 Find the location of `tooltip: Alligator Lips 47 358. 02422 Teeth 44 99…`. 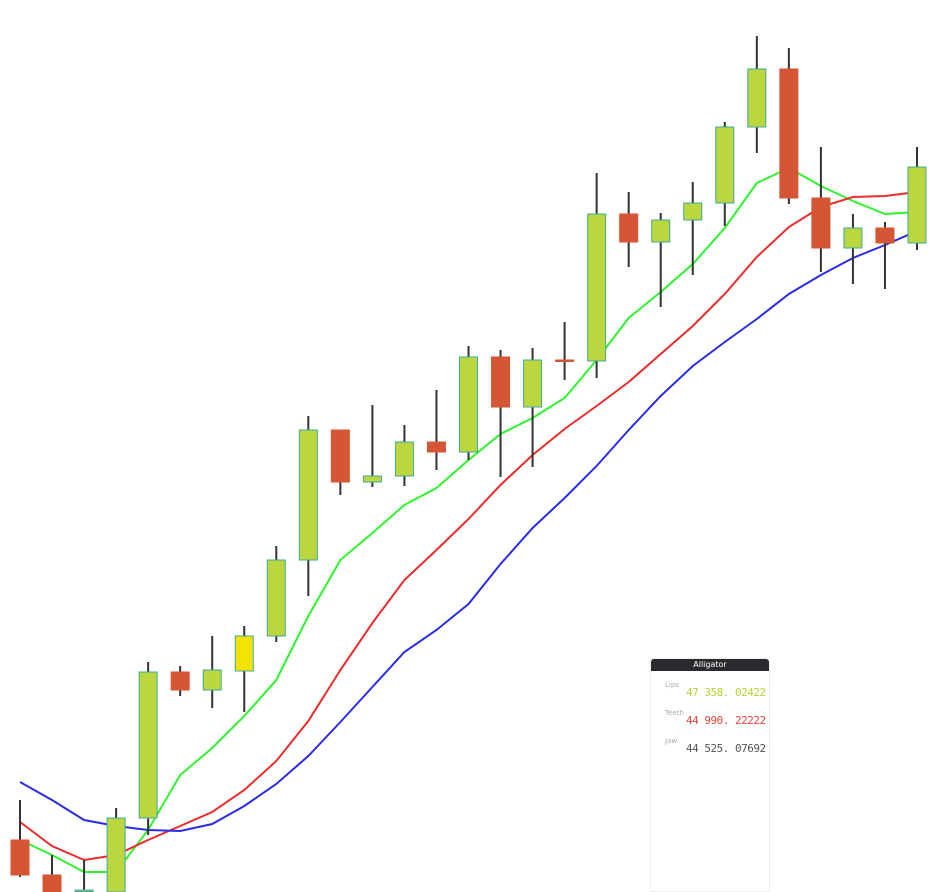

tooltip: Alligator Lips 47 358. 02422 Teeth 44 99… is located at coordinates (710, 775).